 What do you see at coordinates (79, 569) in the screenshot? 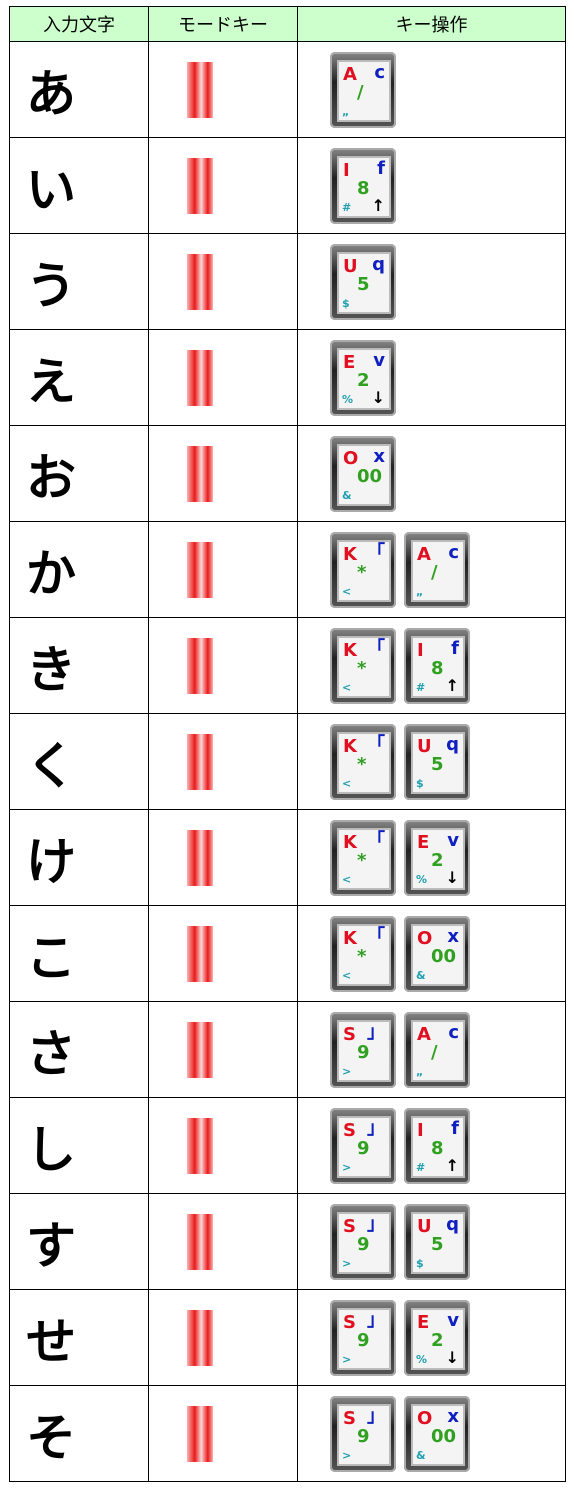
I see `kana-cell: か` at bounding box center [79, 569].